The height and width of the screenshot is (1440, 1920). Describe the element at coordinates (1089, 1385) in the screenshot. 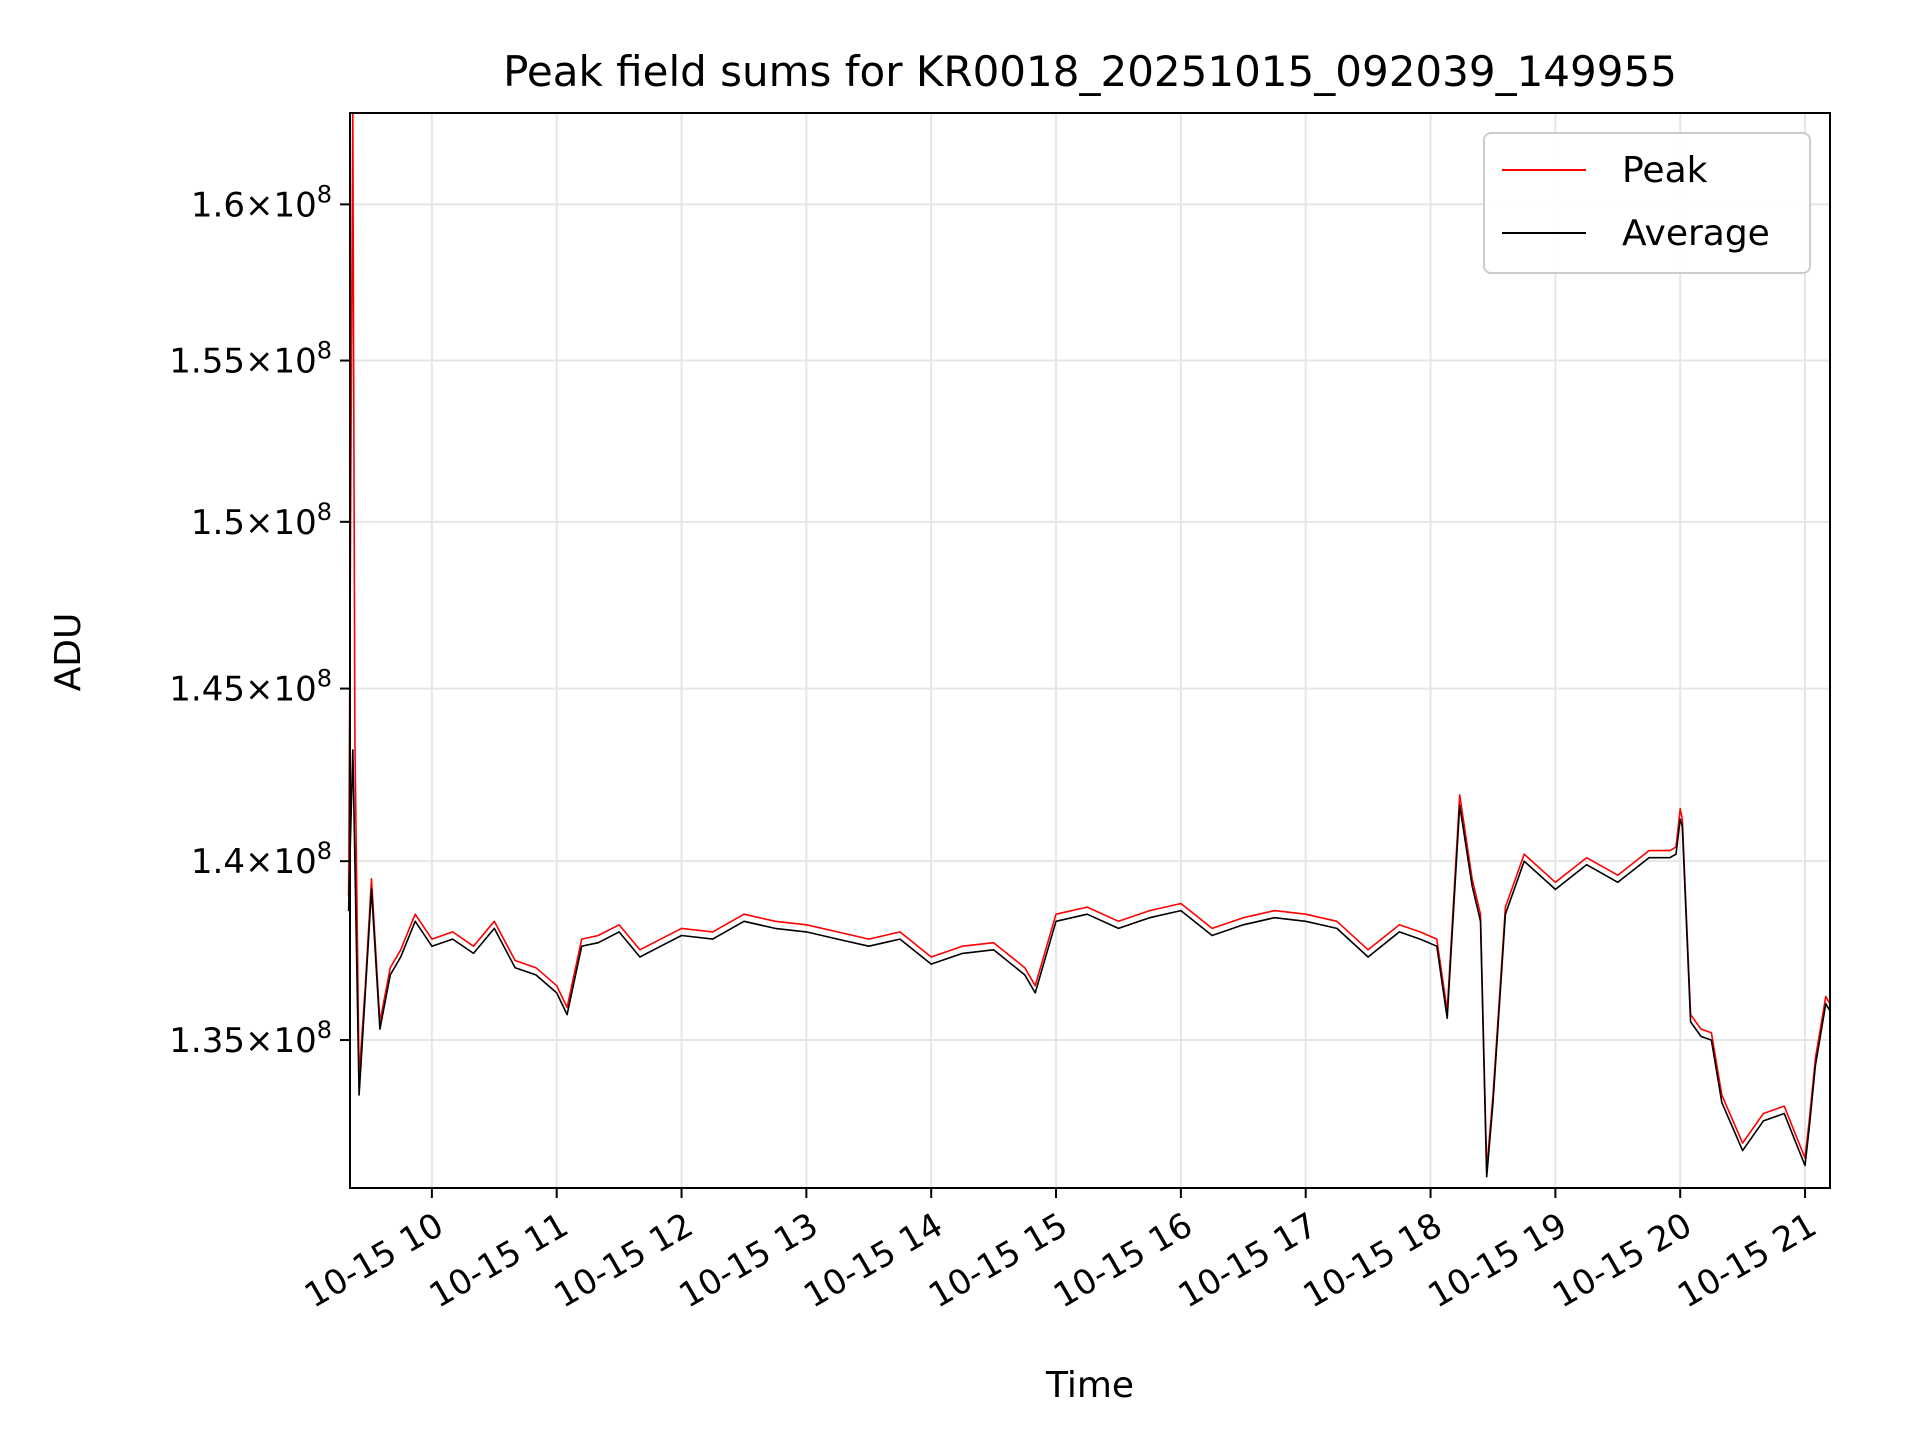

I see `x-axis-title: Time` at that location.